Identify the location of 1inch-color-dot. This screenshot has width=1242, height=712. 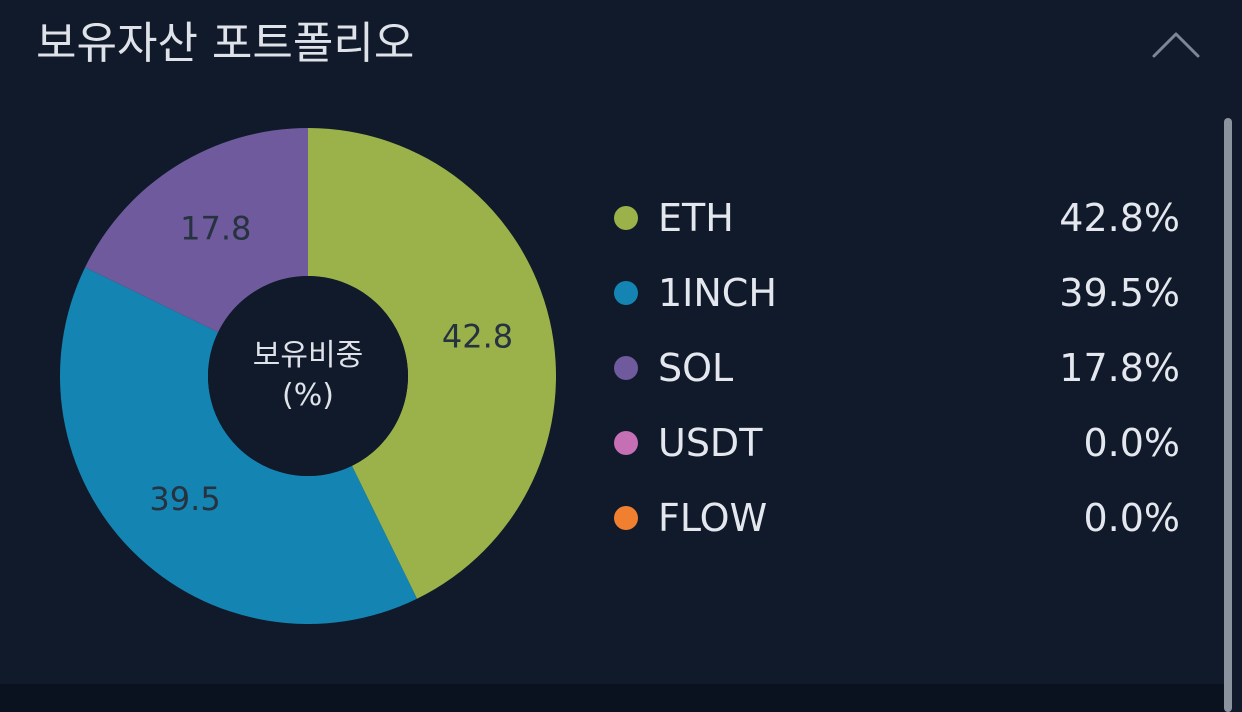
(626, 293).